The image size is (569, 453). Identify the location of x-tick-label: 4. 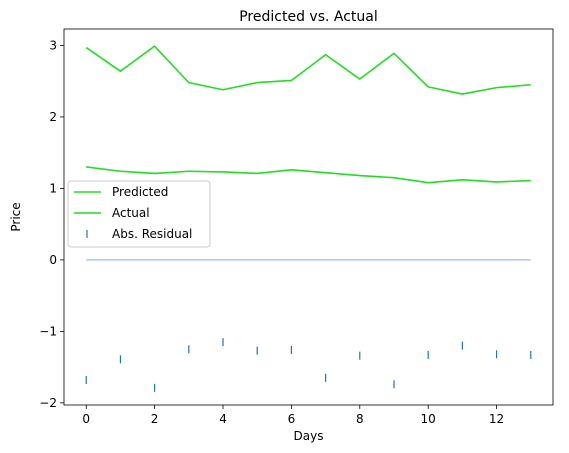
(223, 419).